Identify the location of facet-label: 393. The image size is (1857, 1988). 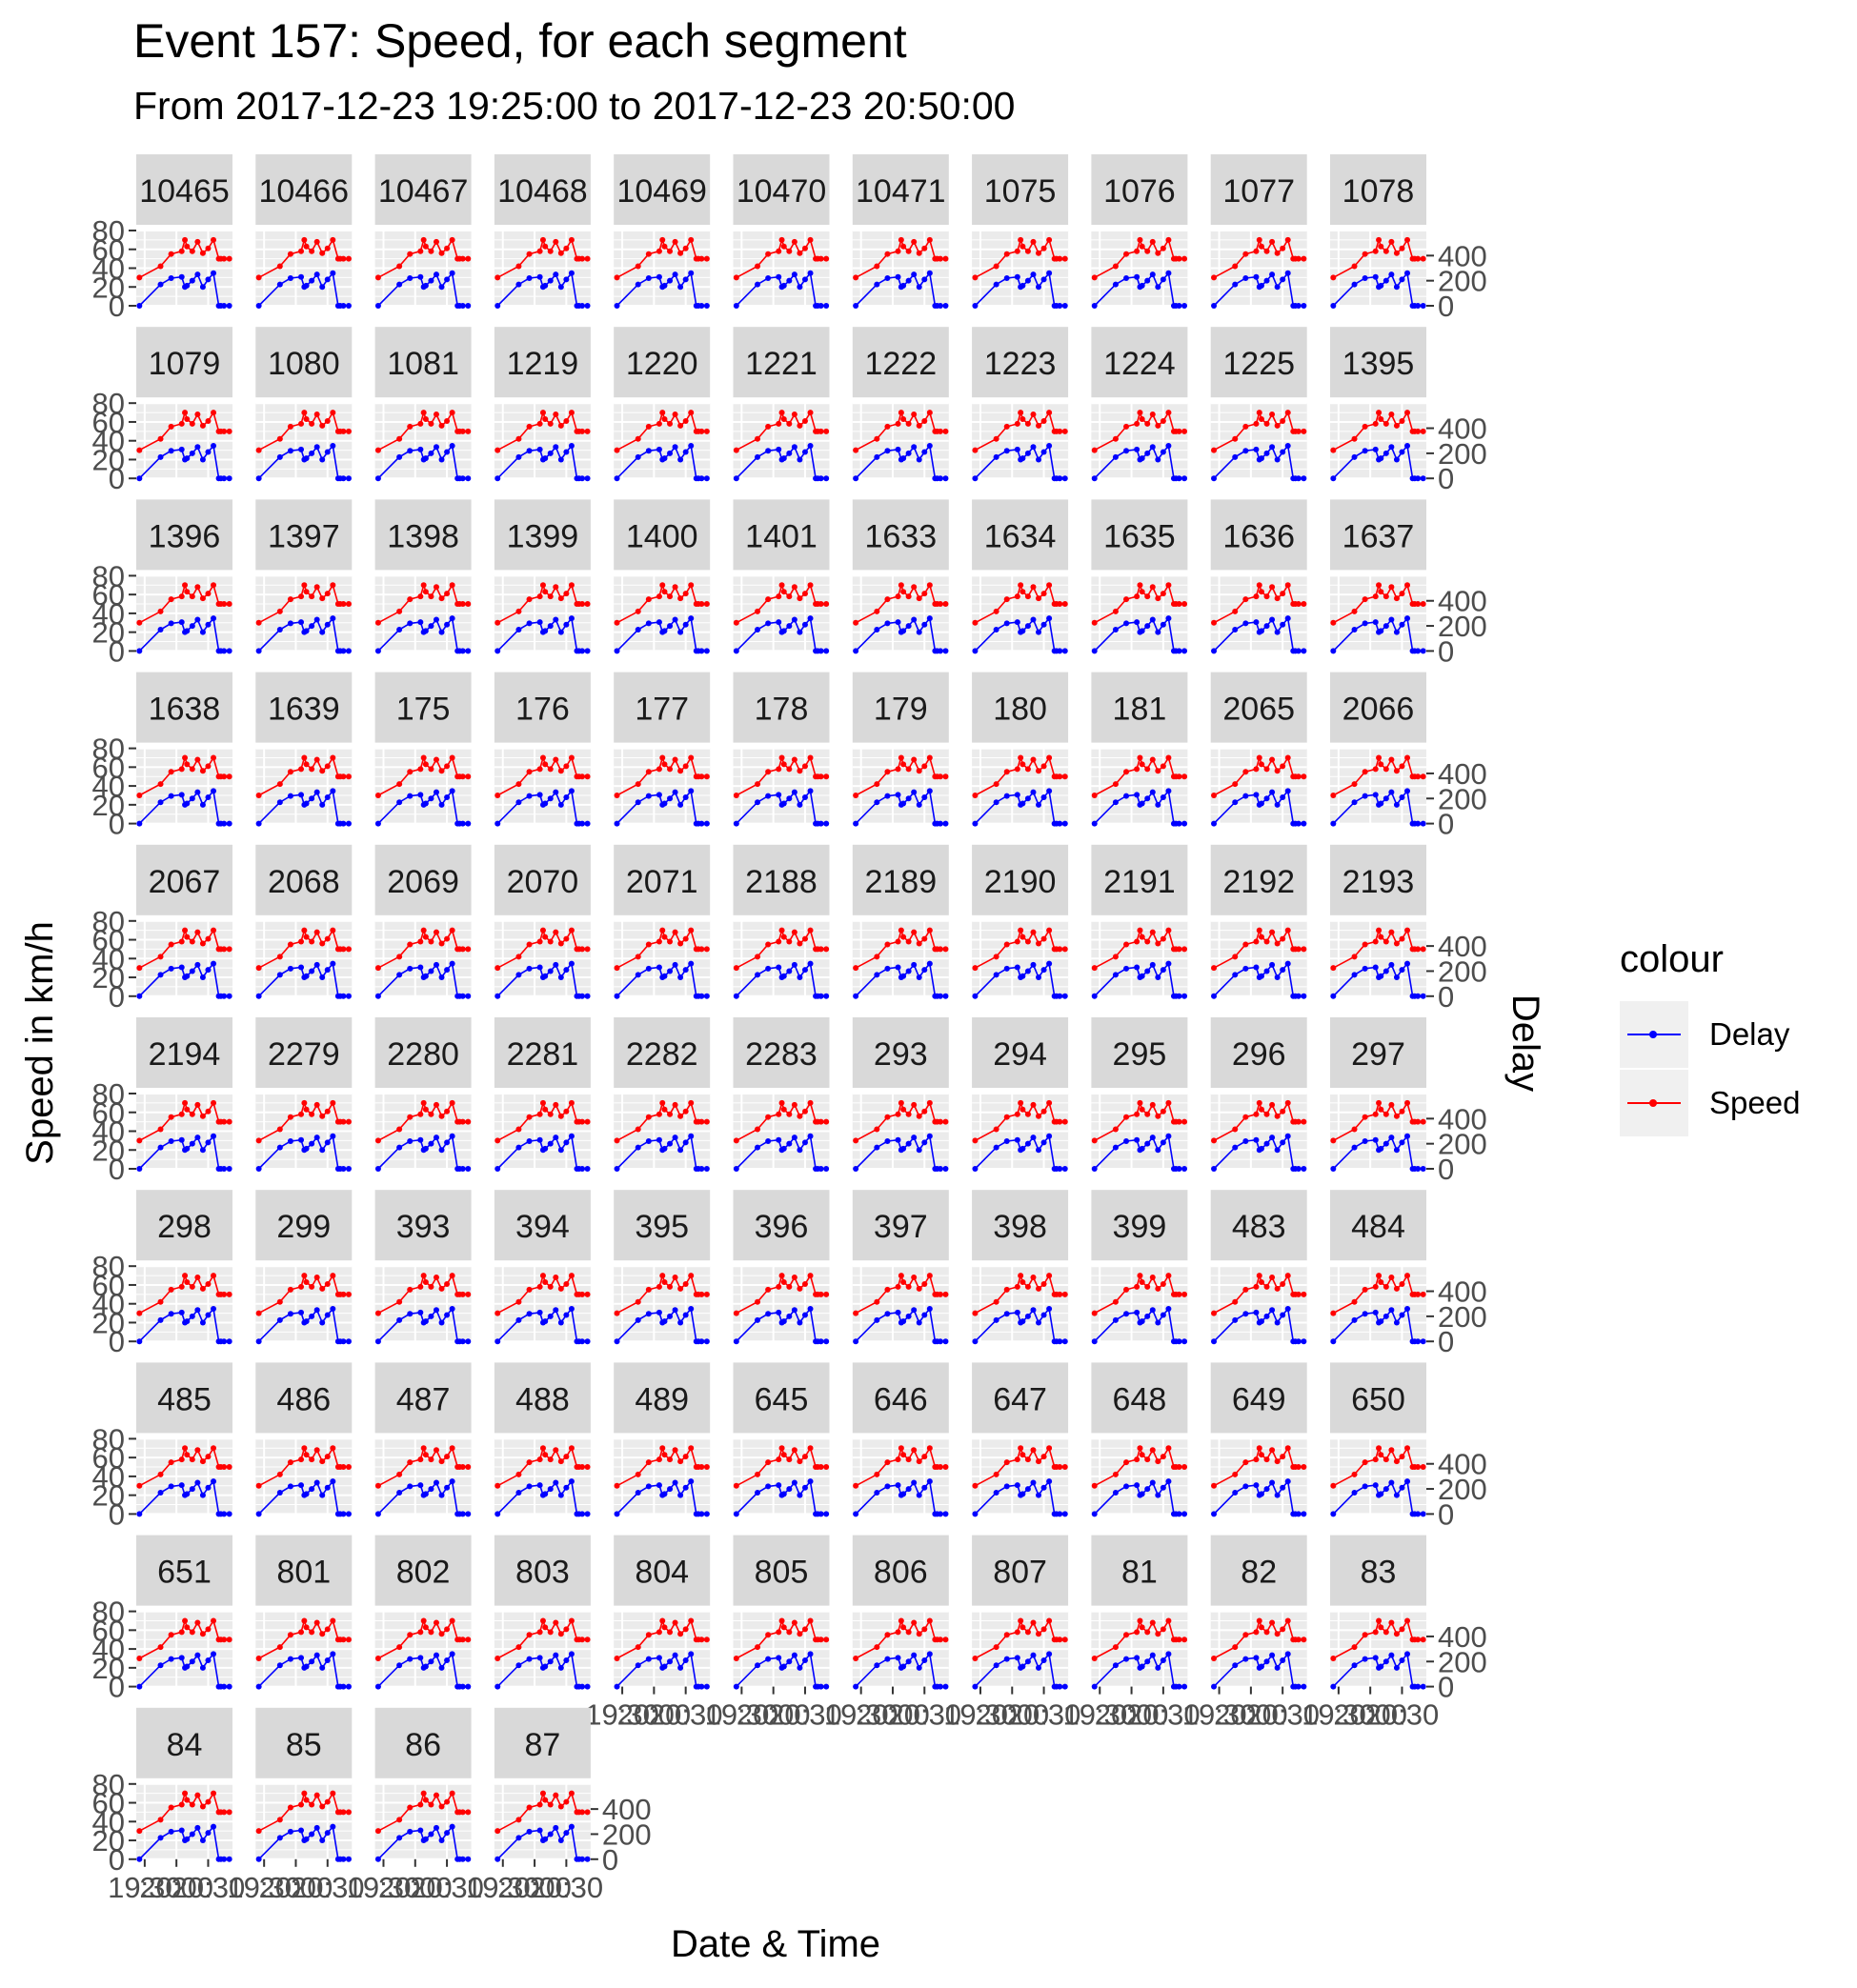
(424, 1227).